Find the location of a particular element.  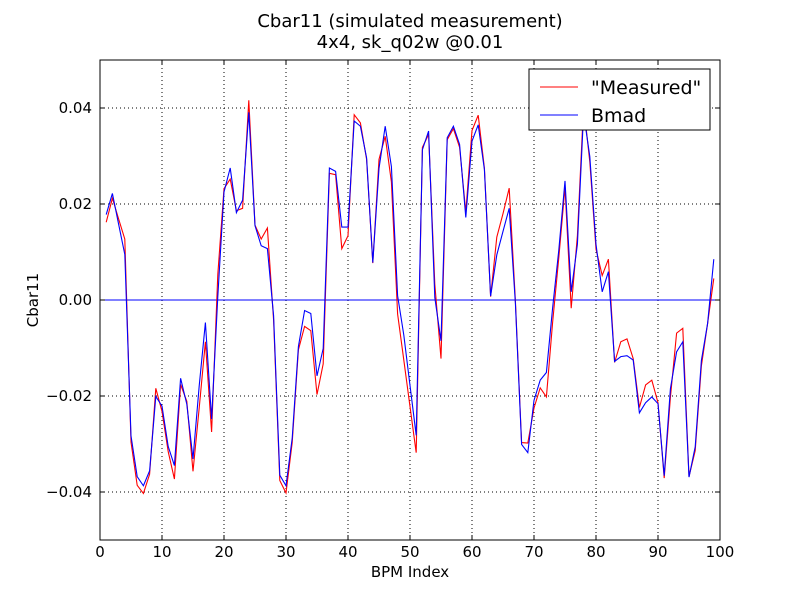

y-tick-label: 0.00 is located at coordinates (75, 300).